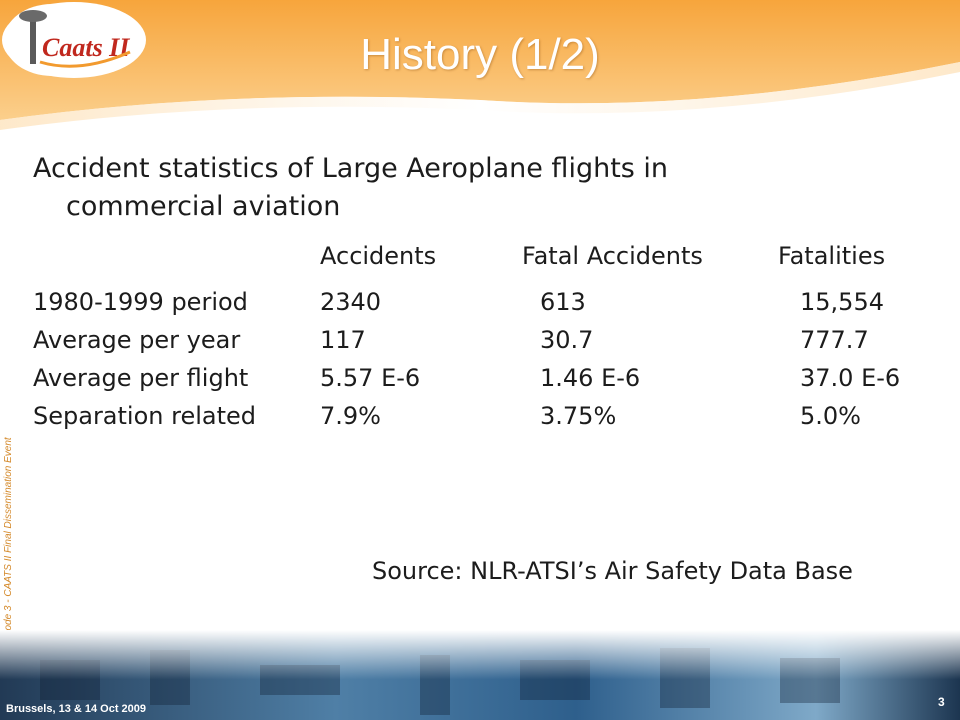  What do you see at coordinates (832, 256) in the screenshot?
I see `column-header-fatalities: Fatalities` at bounding box center [832, 256].